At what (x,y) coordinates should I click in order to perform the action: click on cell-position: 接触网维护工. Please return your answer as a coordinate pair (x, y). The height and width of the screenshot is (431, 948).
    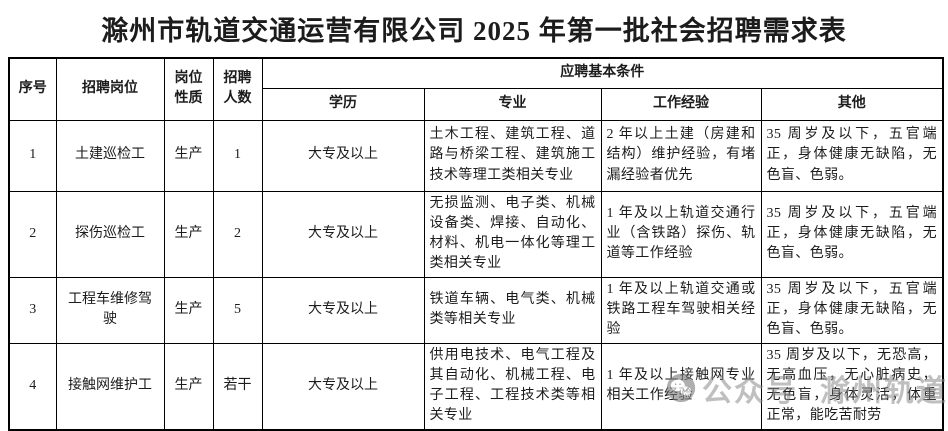
    Looking at the image, I should click on (110, 386).